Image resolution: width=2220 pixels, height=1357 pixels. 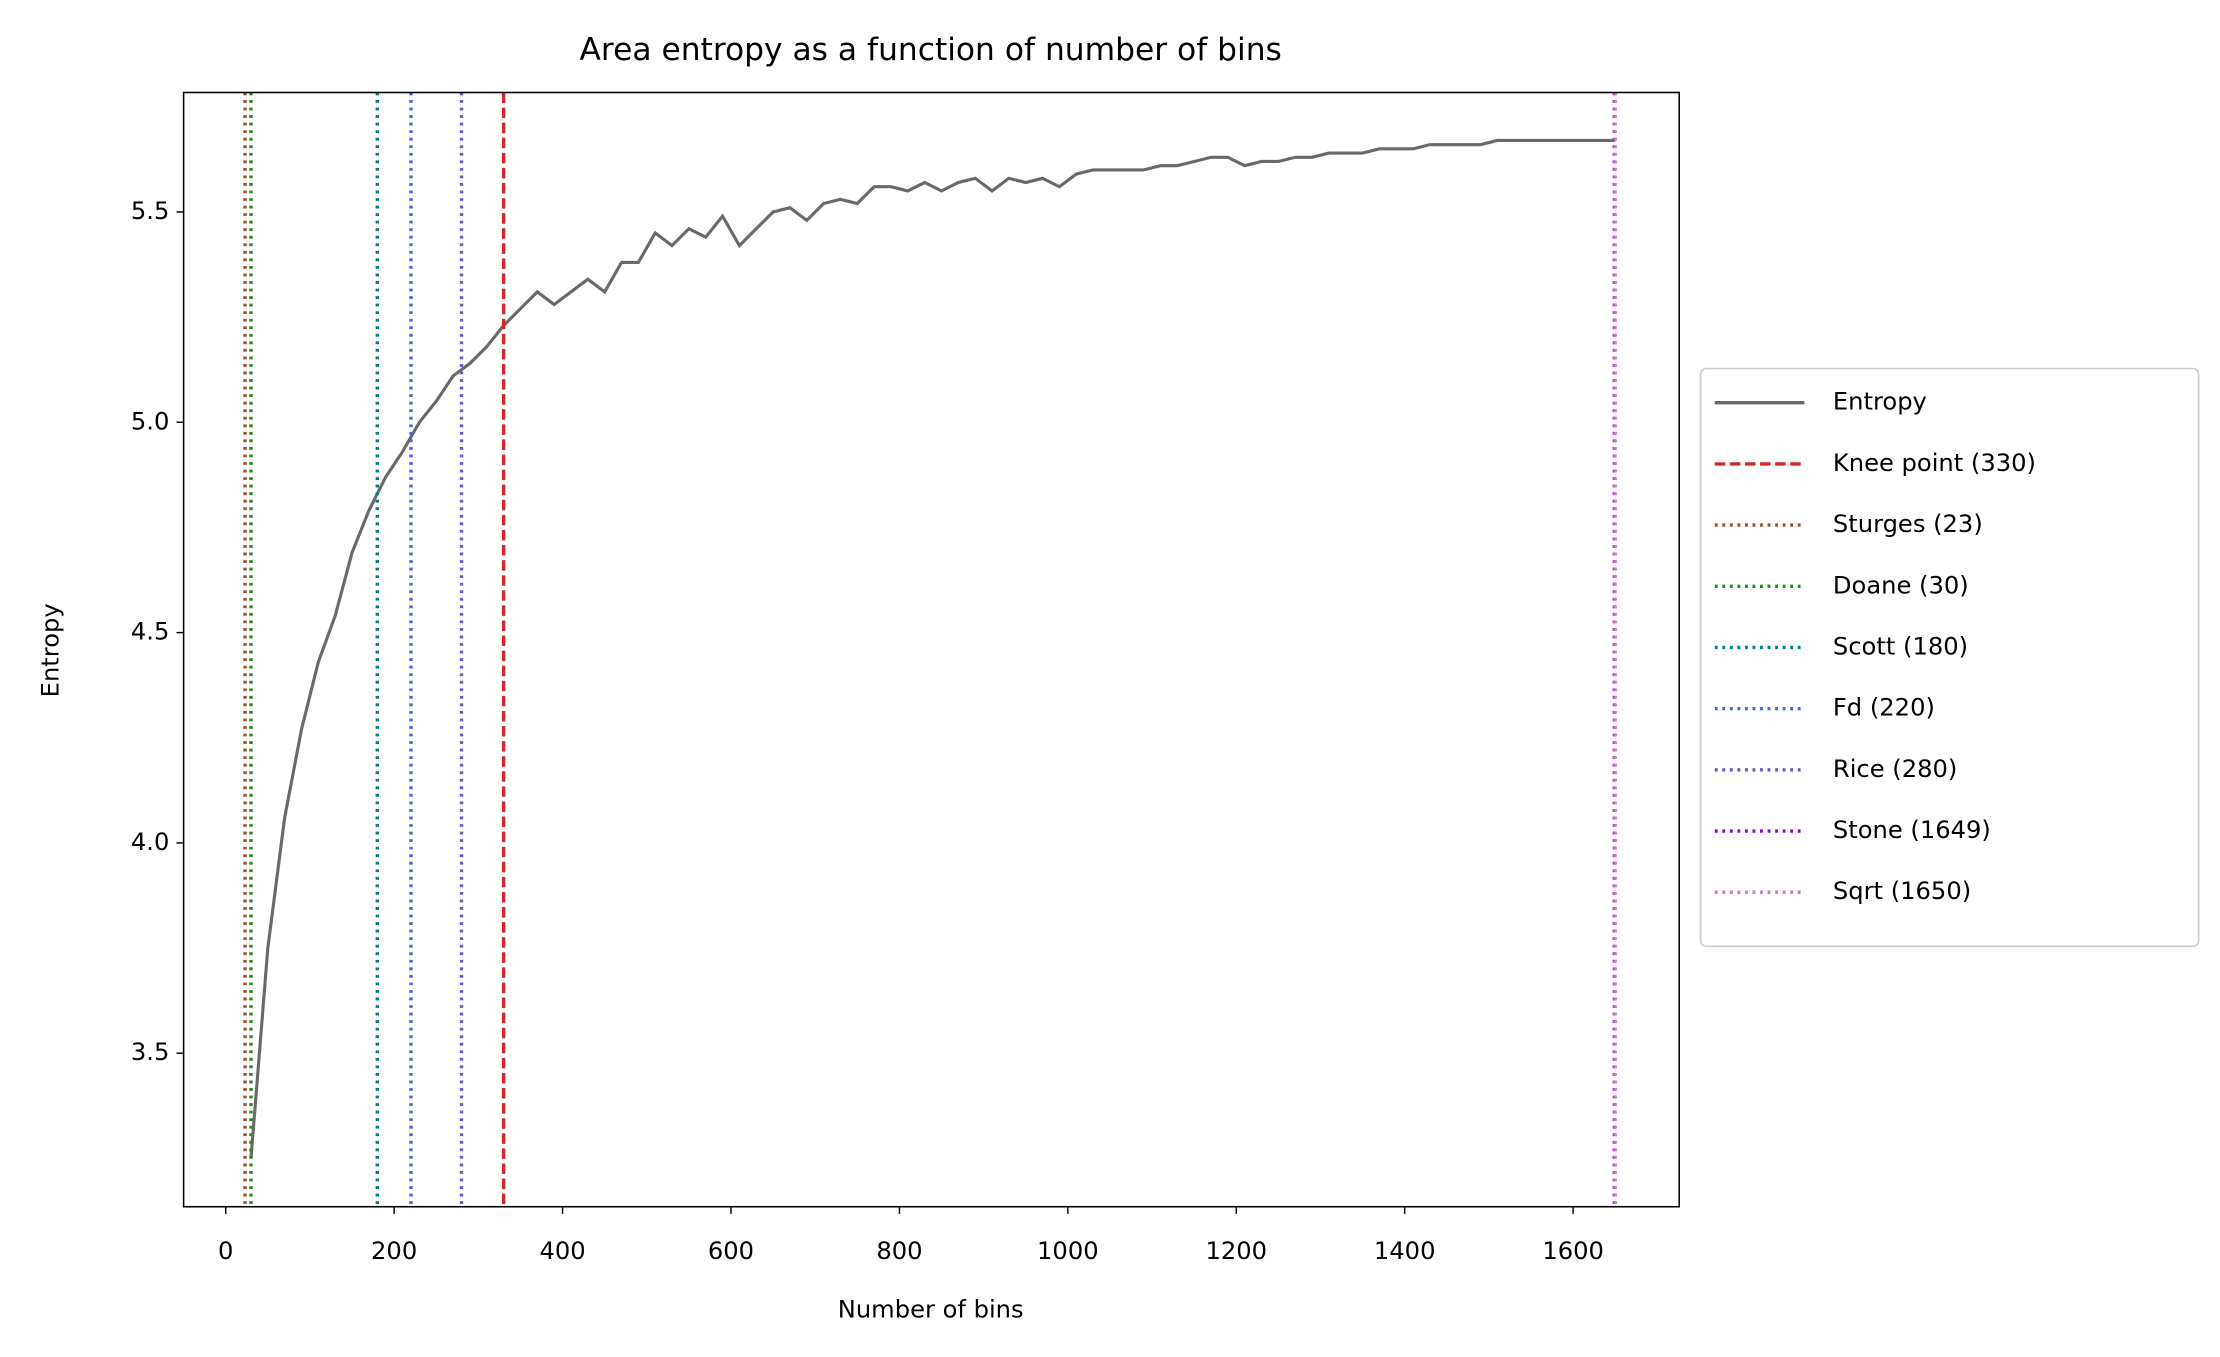 I want to click on x-tick-label: 400, so click(x=562, y=1251).